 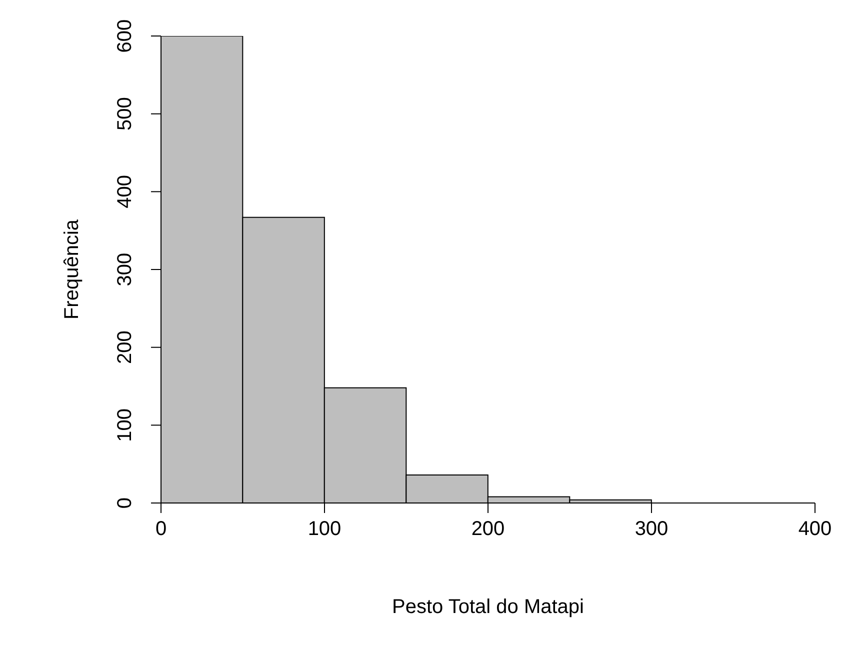 What do you see at coordinates (125, 191) in the screenshot?
I see `y-tick-label: 400` at bounding box center [125, 191].